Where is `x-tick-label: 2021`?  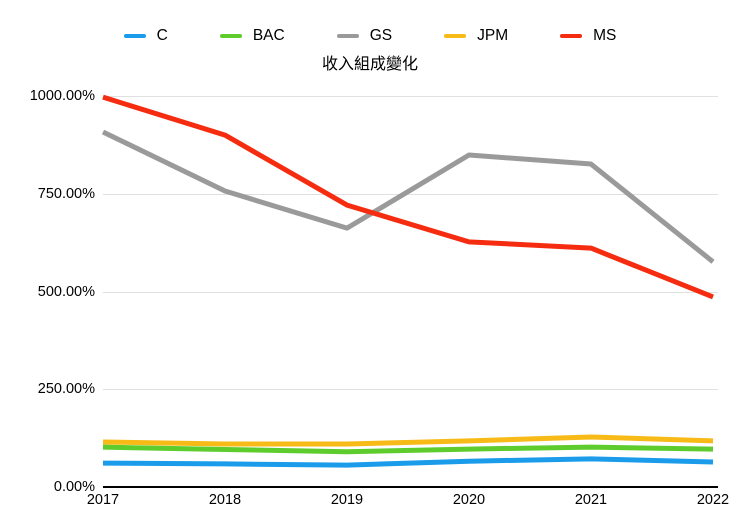
x-tick-label: 2021 is located at coordinates (591, 500).